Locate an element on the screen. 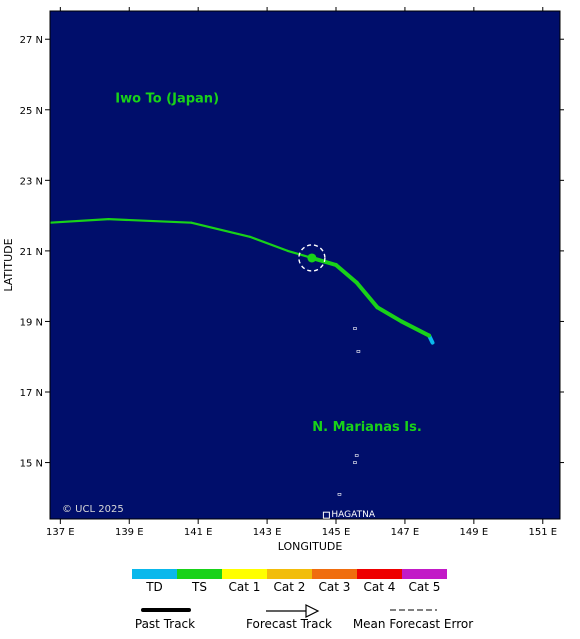  current-position-layer is located at coordinates (312, 258).